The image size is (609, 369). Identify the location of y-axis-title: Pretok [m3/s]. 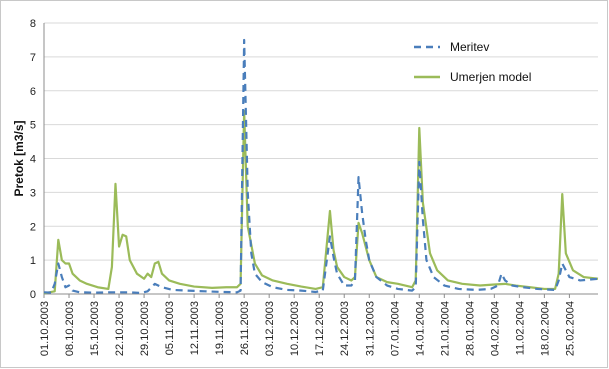
(19, 158).